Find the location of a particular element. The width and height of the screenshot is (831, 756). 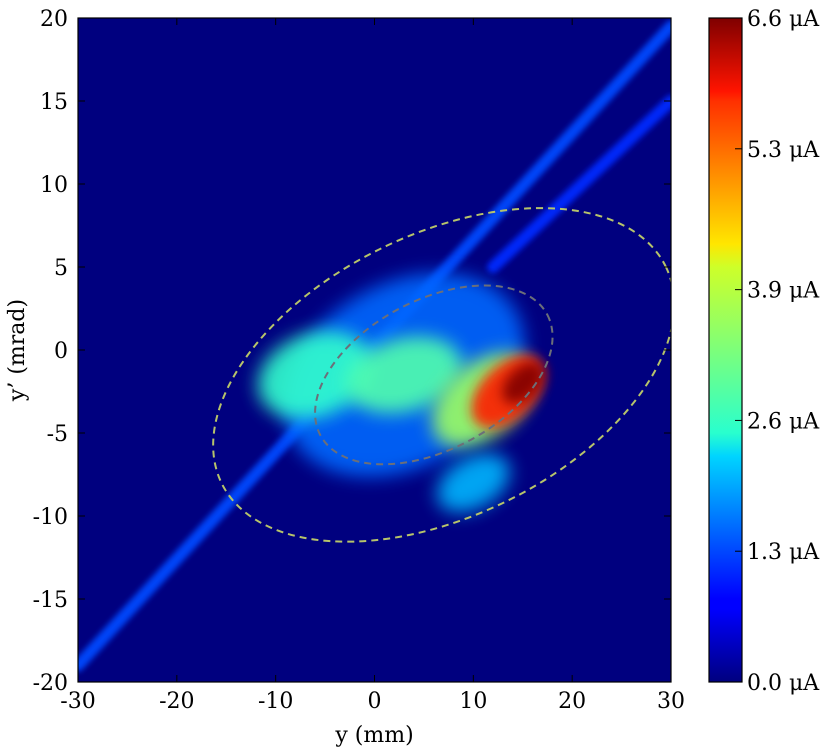

colorbar-frame is located at coordinates (725, 350).